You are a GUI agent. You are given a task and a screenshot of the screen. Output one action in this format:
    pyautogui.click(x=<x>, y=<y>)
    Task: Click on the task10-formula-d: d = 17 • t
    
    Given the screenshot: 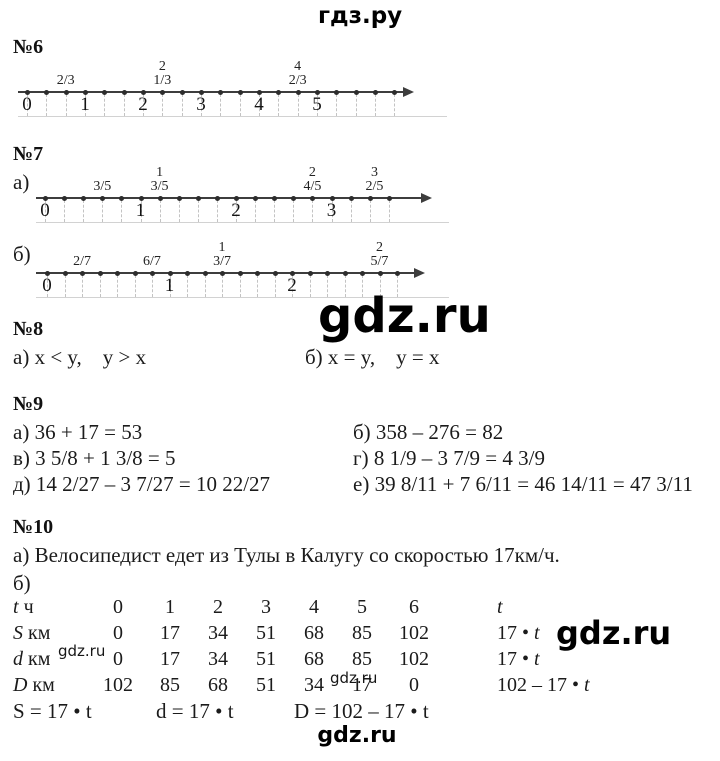 What is the action you would take?
    pyautogui.click(x=195, y=711)
    